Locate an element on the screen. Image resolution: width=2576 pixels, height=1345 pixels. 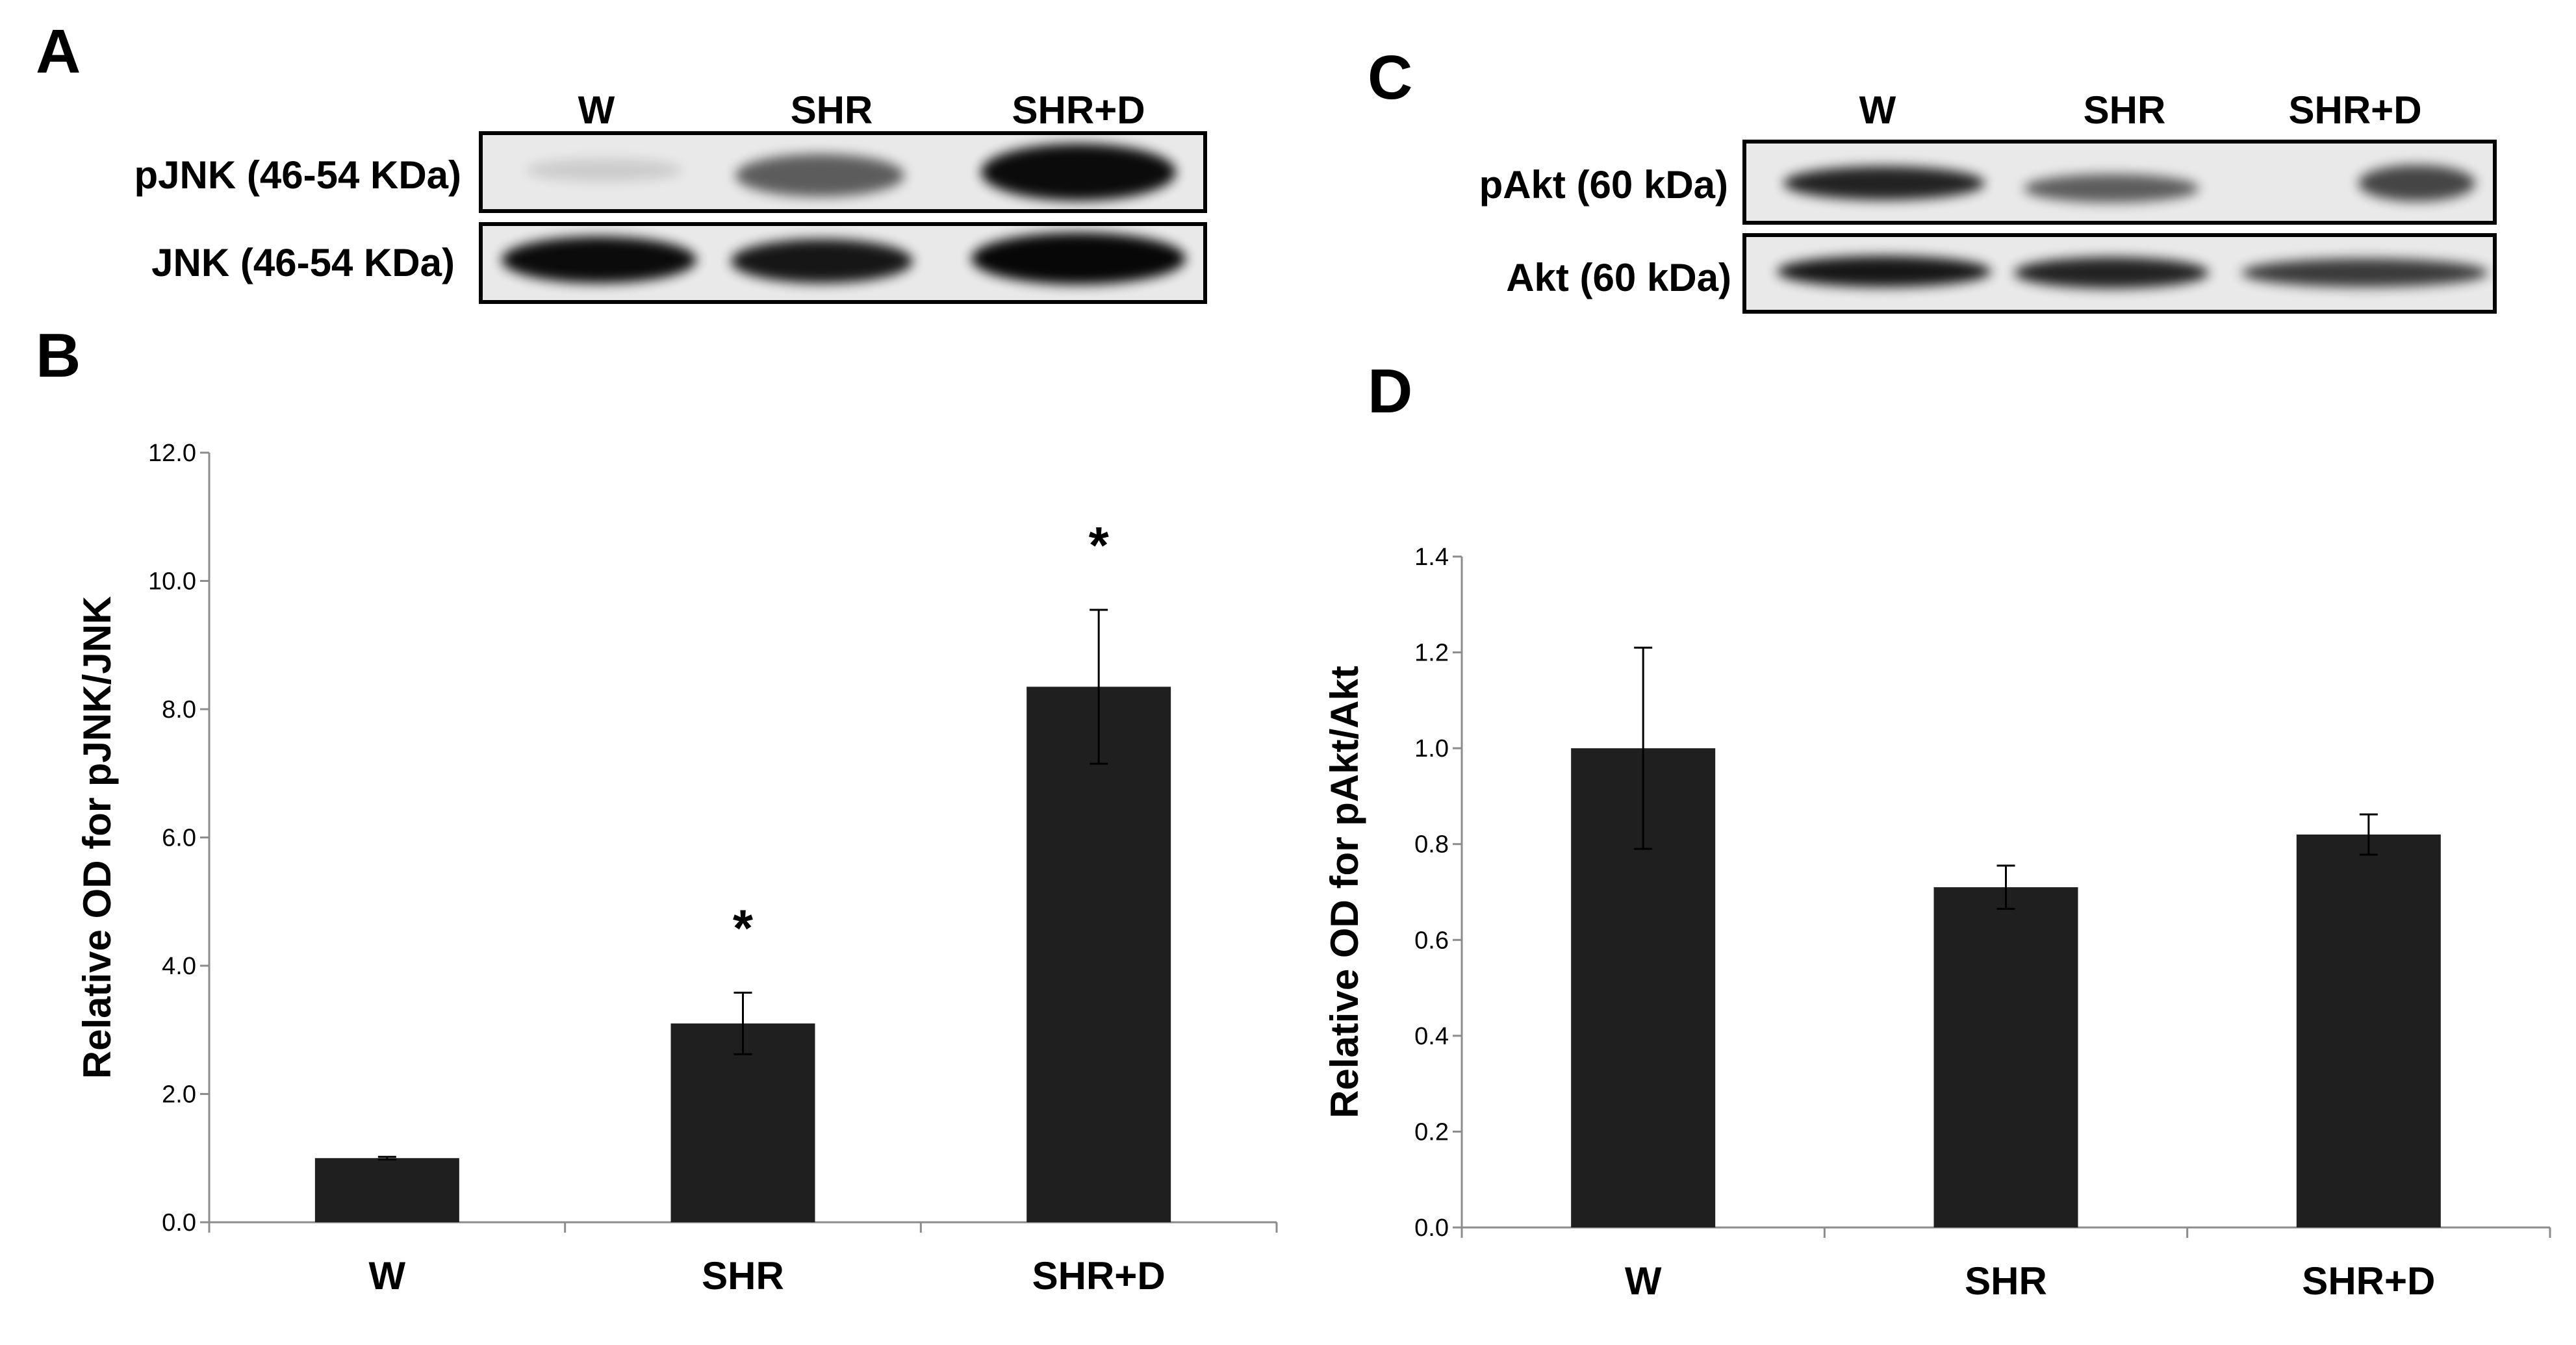
blot-strip-pakt is located at coordinates (2119, 182).